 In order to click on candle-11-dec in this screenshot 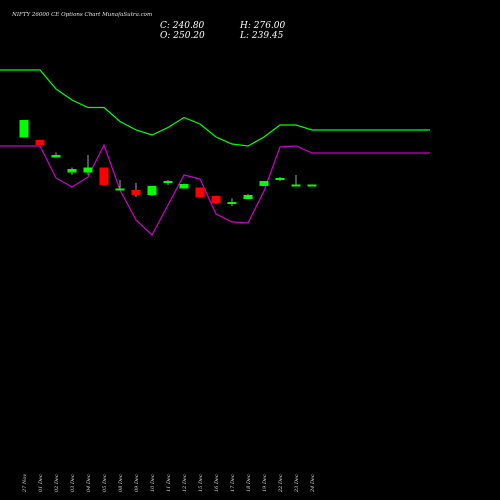, I will do `click(168, 182)`.